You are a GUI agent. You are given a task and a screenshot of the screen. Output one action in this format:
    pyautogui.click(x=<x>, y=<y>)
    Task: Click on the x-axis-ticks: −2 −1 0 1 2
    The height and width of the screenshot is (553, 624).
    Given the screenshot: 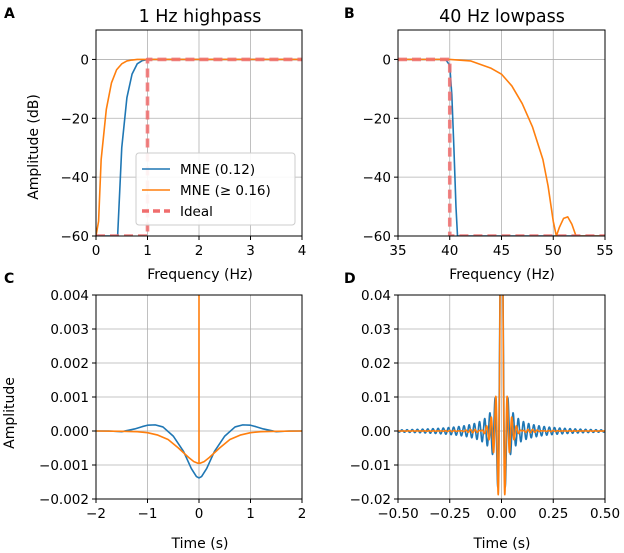 What is the action you would take?
    pyautogui.click(x=196, y=510)
    